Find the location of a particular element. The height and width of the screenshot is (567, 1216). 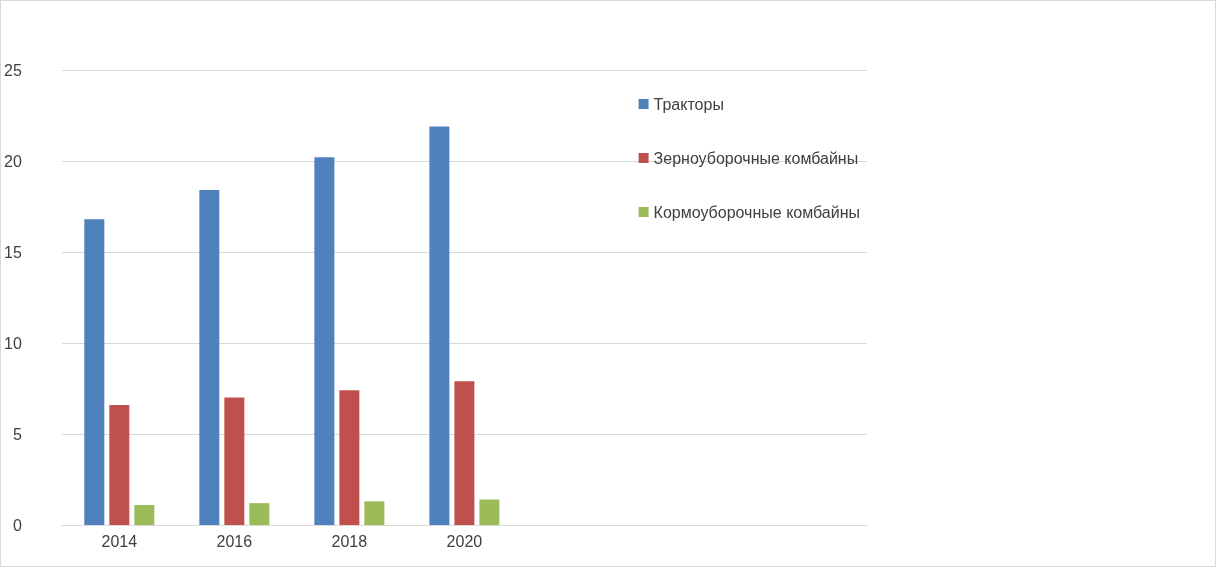

y-tick-label: 15 is located at coordinates (13, 252).